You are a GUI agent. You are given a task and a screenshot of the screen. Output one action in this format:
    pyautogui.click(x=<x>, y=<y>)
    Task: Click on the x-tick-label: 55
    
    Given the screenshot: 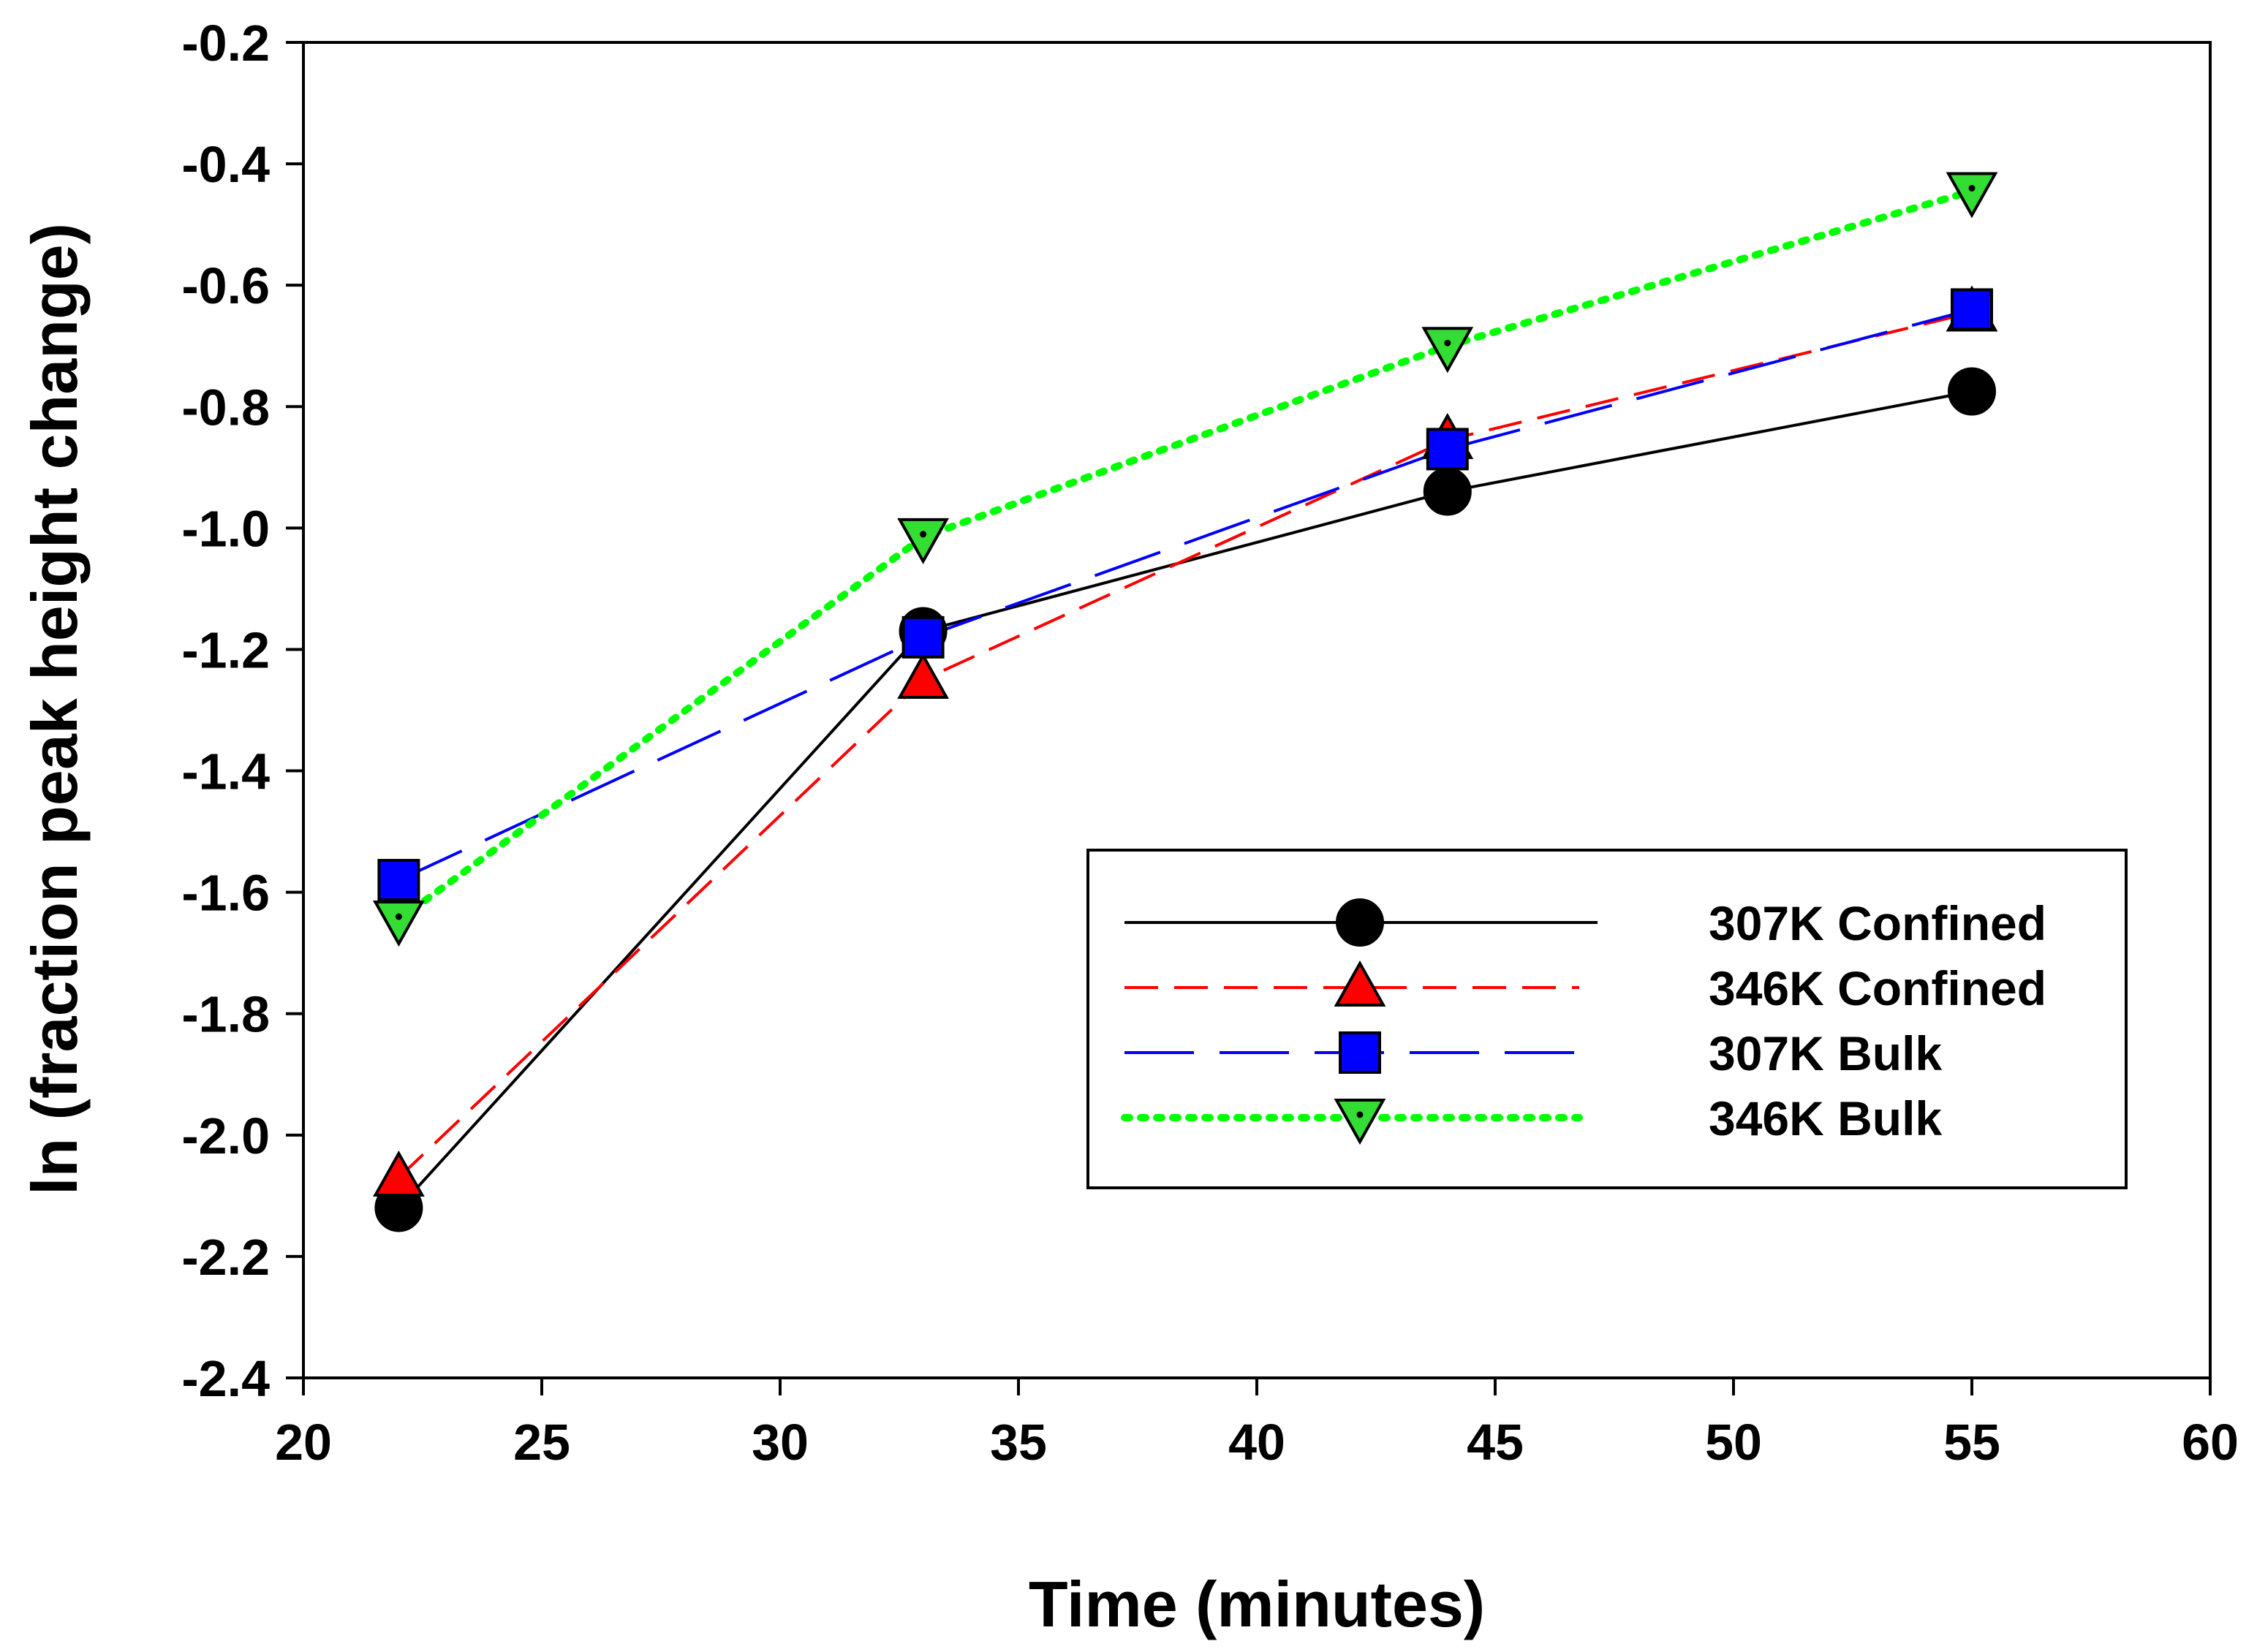 What is the action you would take?
    pyautogui.click(x=1971, y=1442)
    